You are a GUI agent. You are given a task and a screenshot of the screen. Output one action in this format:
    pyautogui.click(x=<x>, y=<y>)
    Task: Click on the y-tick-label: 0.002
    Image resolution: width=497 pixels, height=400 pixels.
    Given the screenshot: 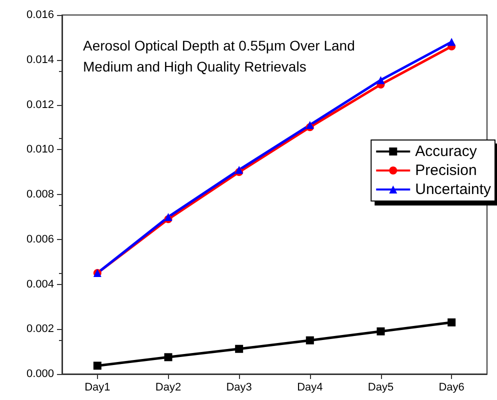 What is the action you would take?
    pyautogui.click(x=40, y=329)
    